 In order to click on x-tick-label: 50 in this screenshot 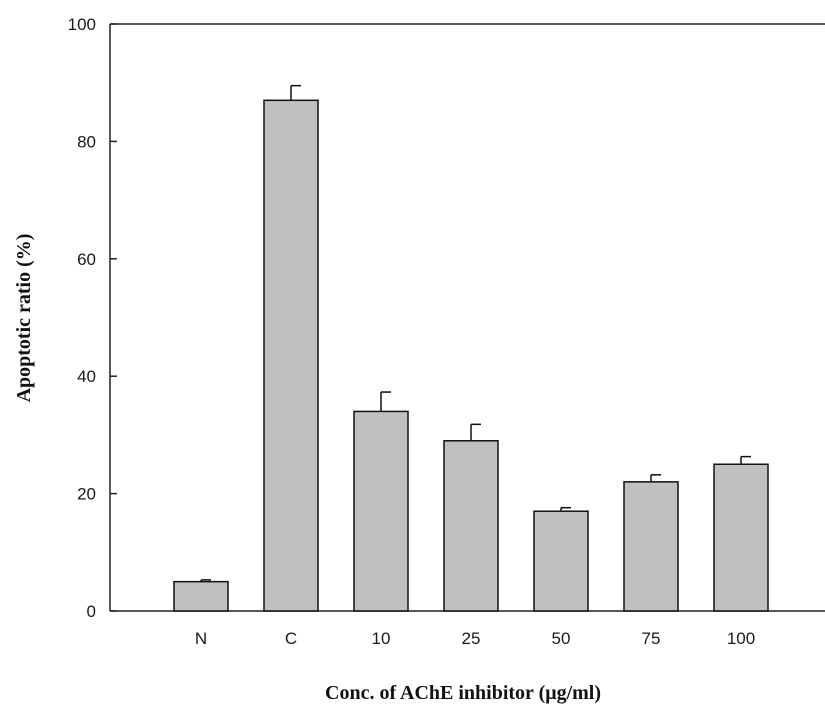, I will do `click(561, 638)`.